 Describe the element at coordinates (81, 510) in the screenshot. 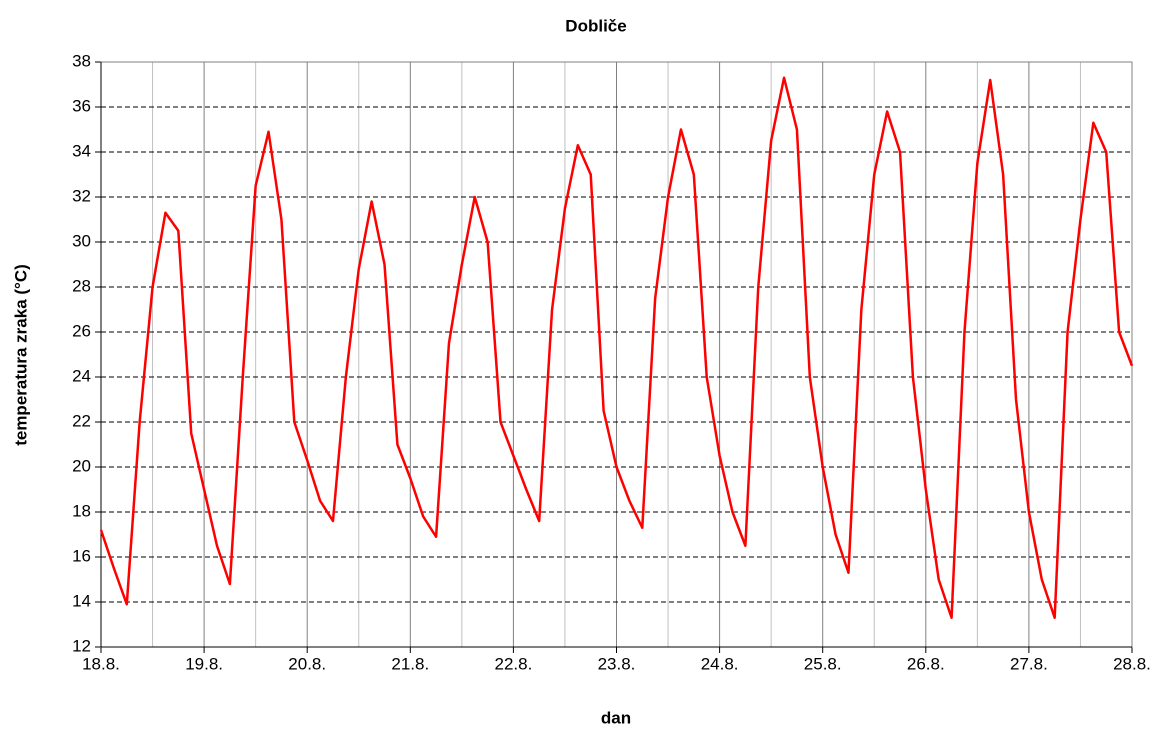

I see `y-tick-label: 18` at that location.